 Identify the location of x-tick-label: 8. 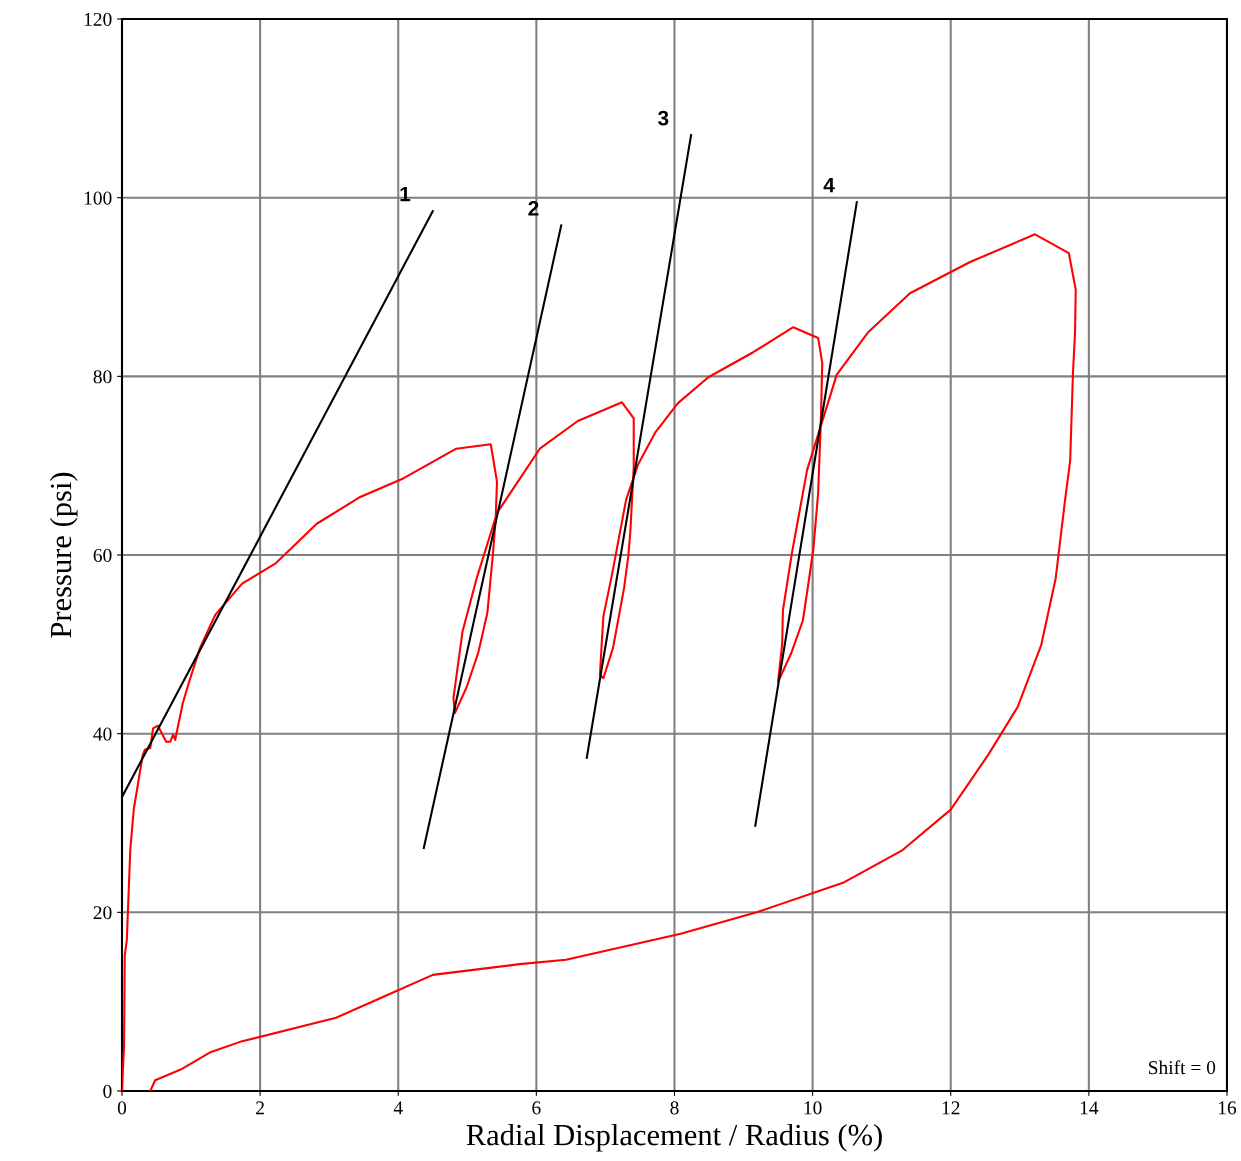
(674, 1108).